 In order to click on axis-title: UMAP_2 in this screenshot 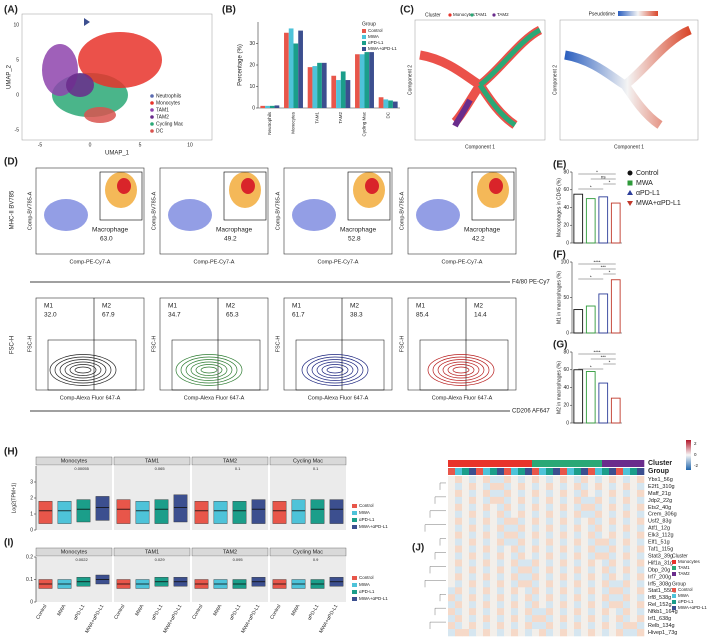, I will do `click(10, 76)`.